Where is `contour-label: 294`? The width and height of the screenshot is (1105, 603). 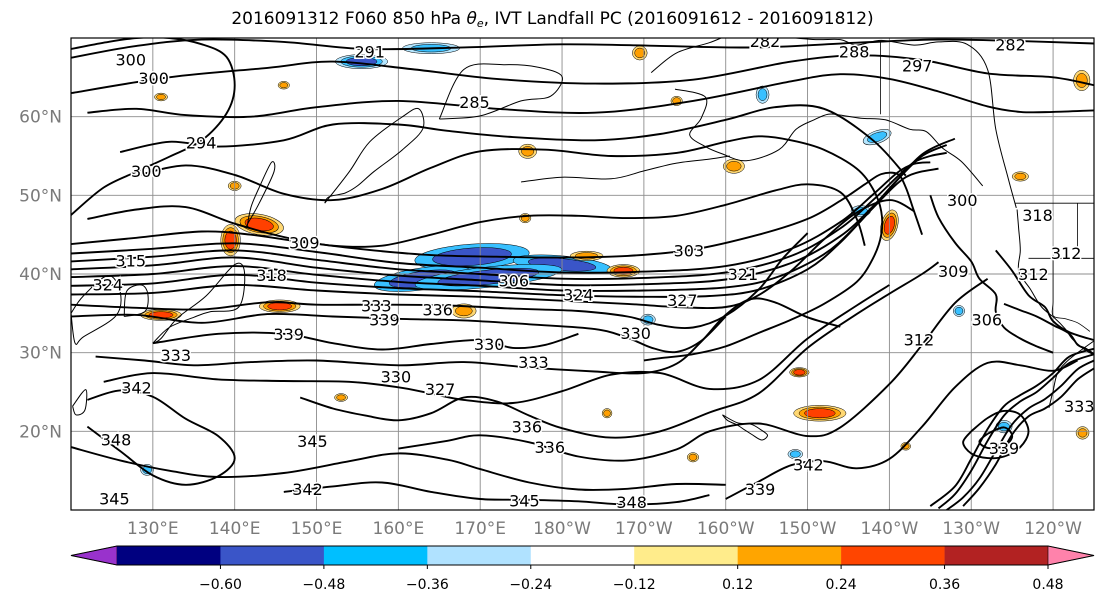 contour-label: 294 is located at coordinates (201, 143).